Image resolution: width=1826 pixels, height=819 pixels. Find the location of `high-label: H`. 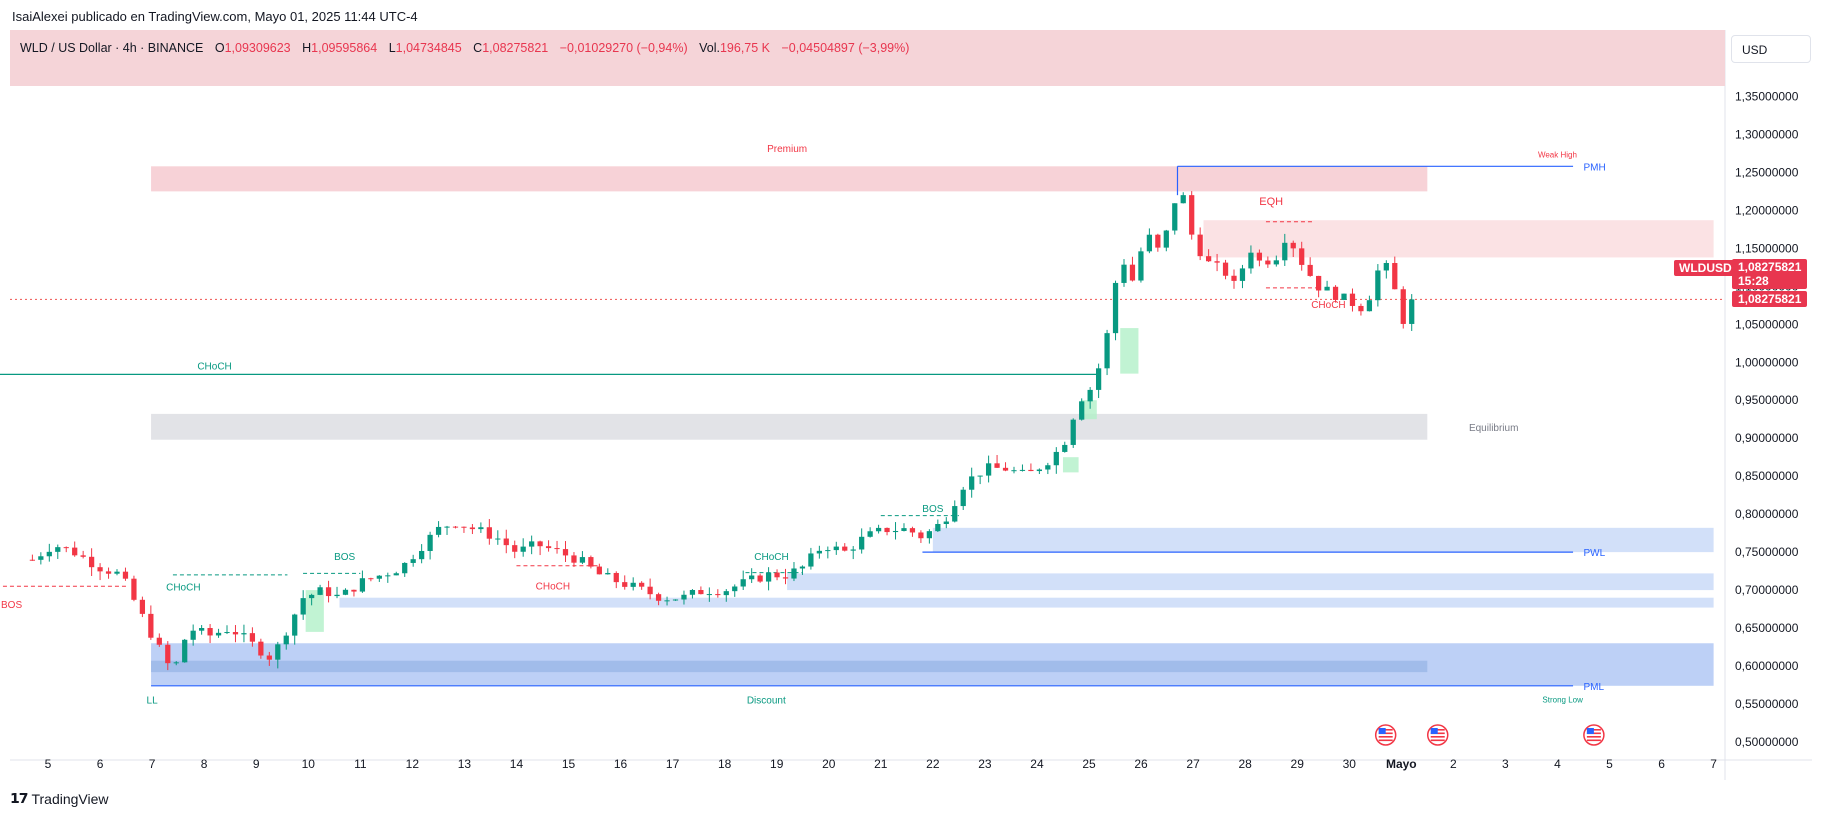

high-label: H is located at coordinates (307, 48).